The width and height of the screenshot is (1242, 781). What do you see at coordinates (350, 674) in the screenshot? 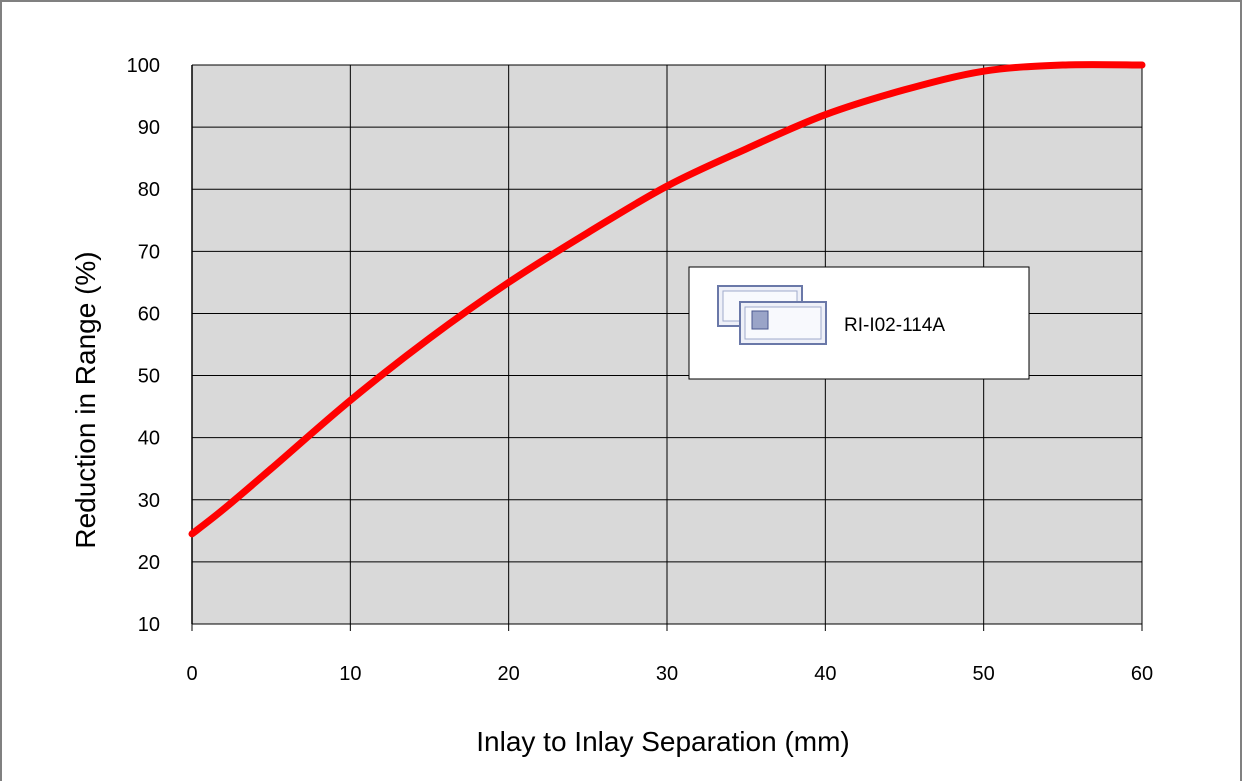
I see `x-tick-label: 10` at bounding box center [350, 674].